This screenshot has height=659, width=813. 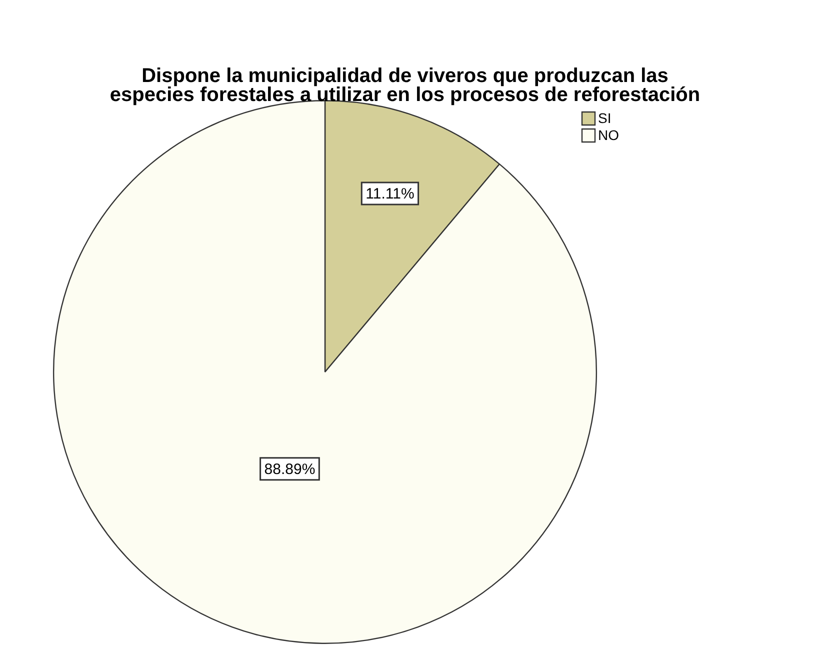 I want to click on data-label: 11.11%, so click(x=390, y=194).